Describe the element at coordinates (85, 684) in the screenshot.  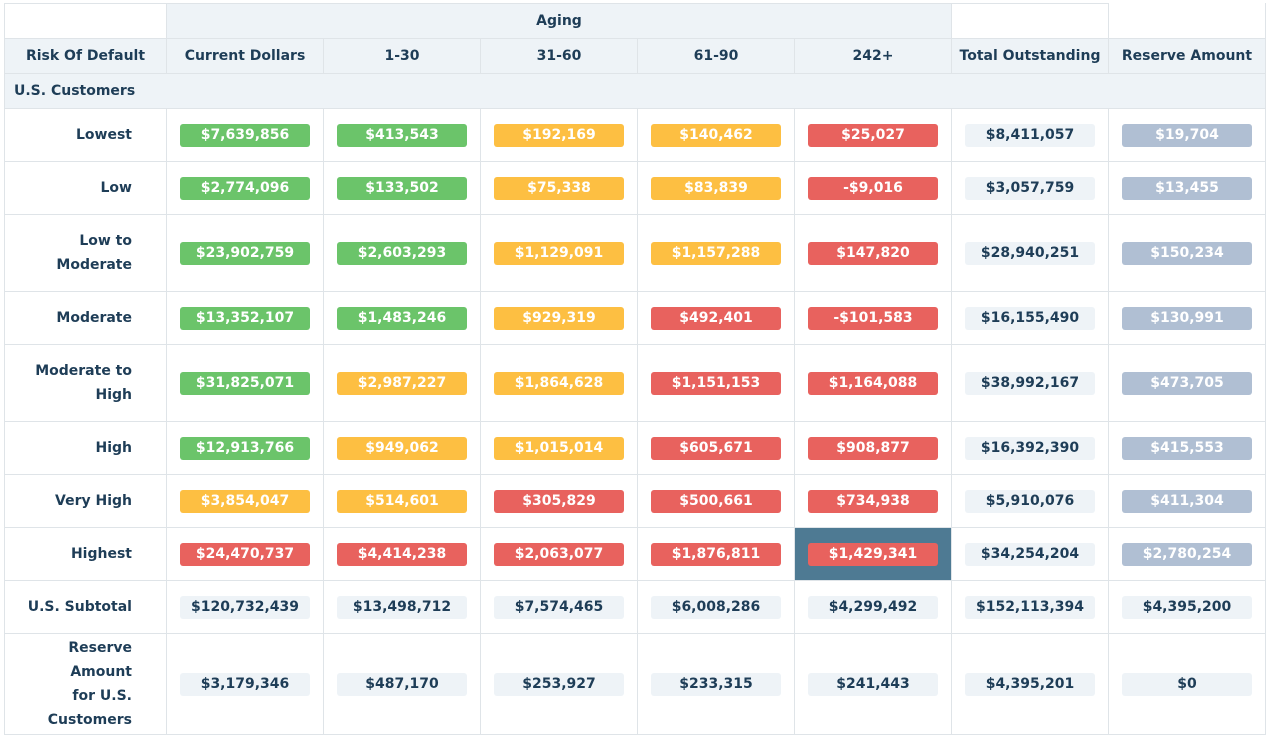
I see `row-label: Reserve Amount for U.S. Customers` at that location.